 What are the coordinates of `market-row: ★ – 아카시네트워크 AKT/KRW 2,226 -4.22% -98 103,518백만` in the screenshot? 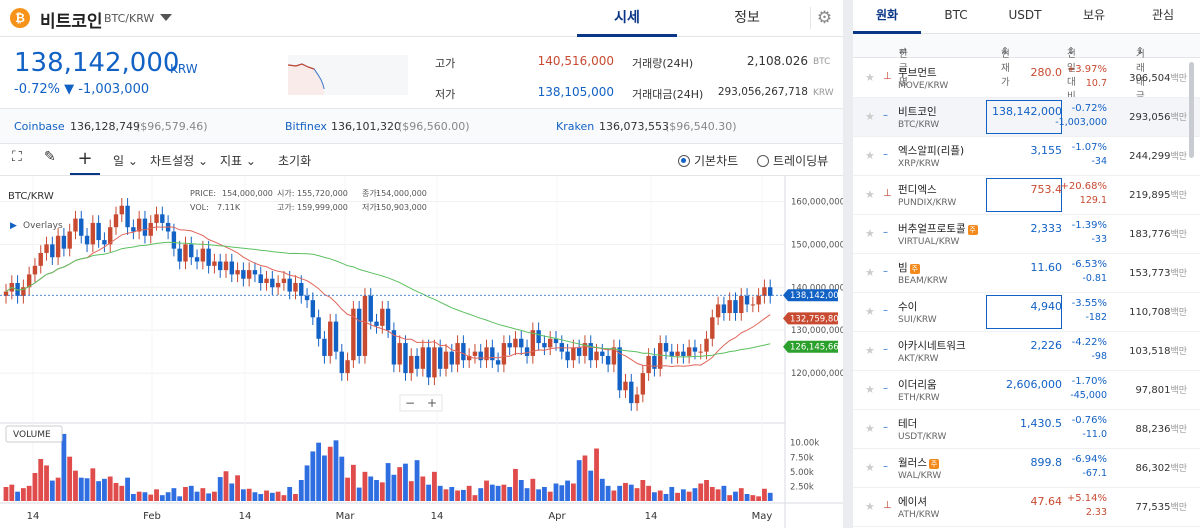 It's located at (1026, 351).